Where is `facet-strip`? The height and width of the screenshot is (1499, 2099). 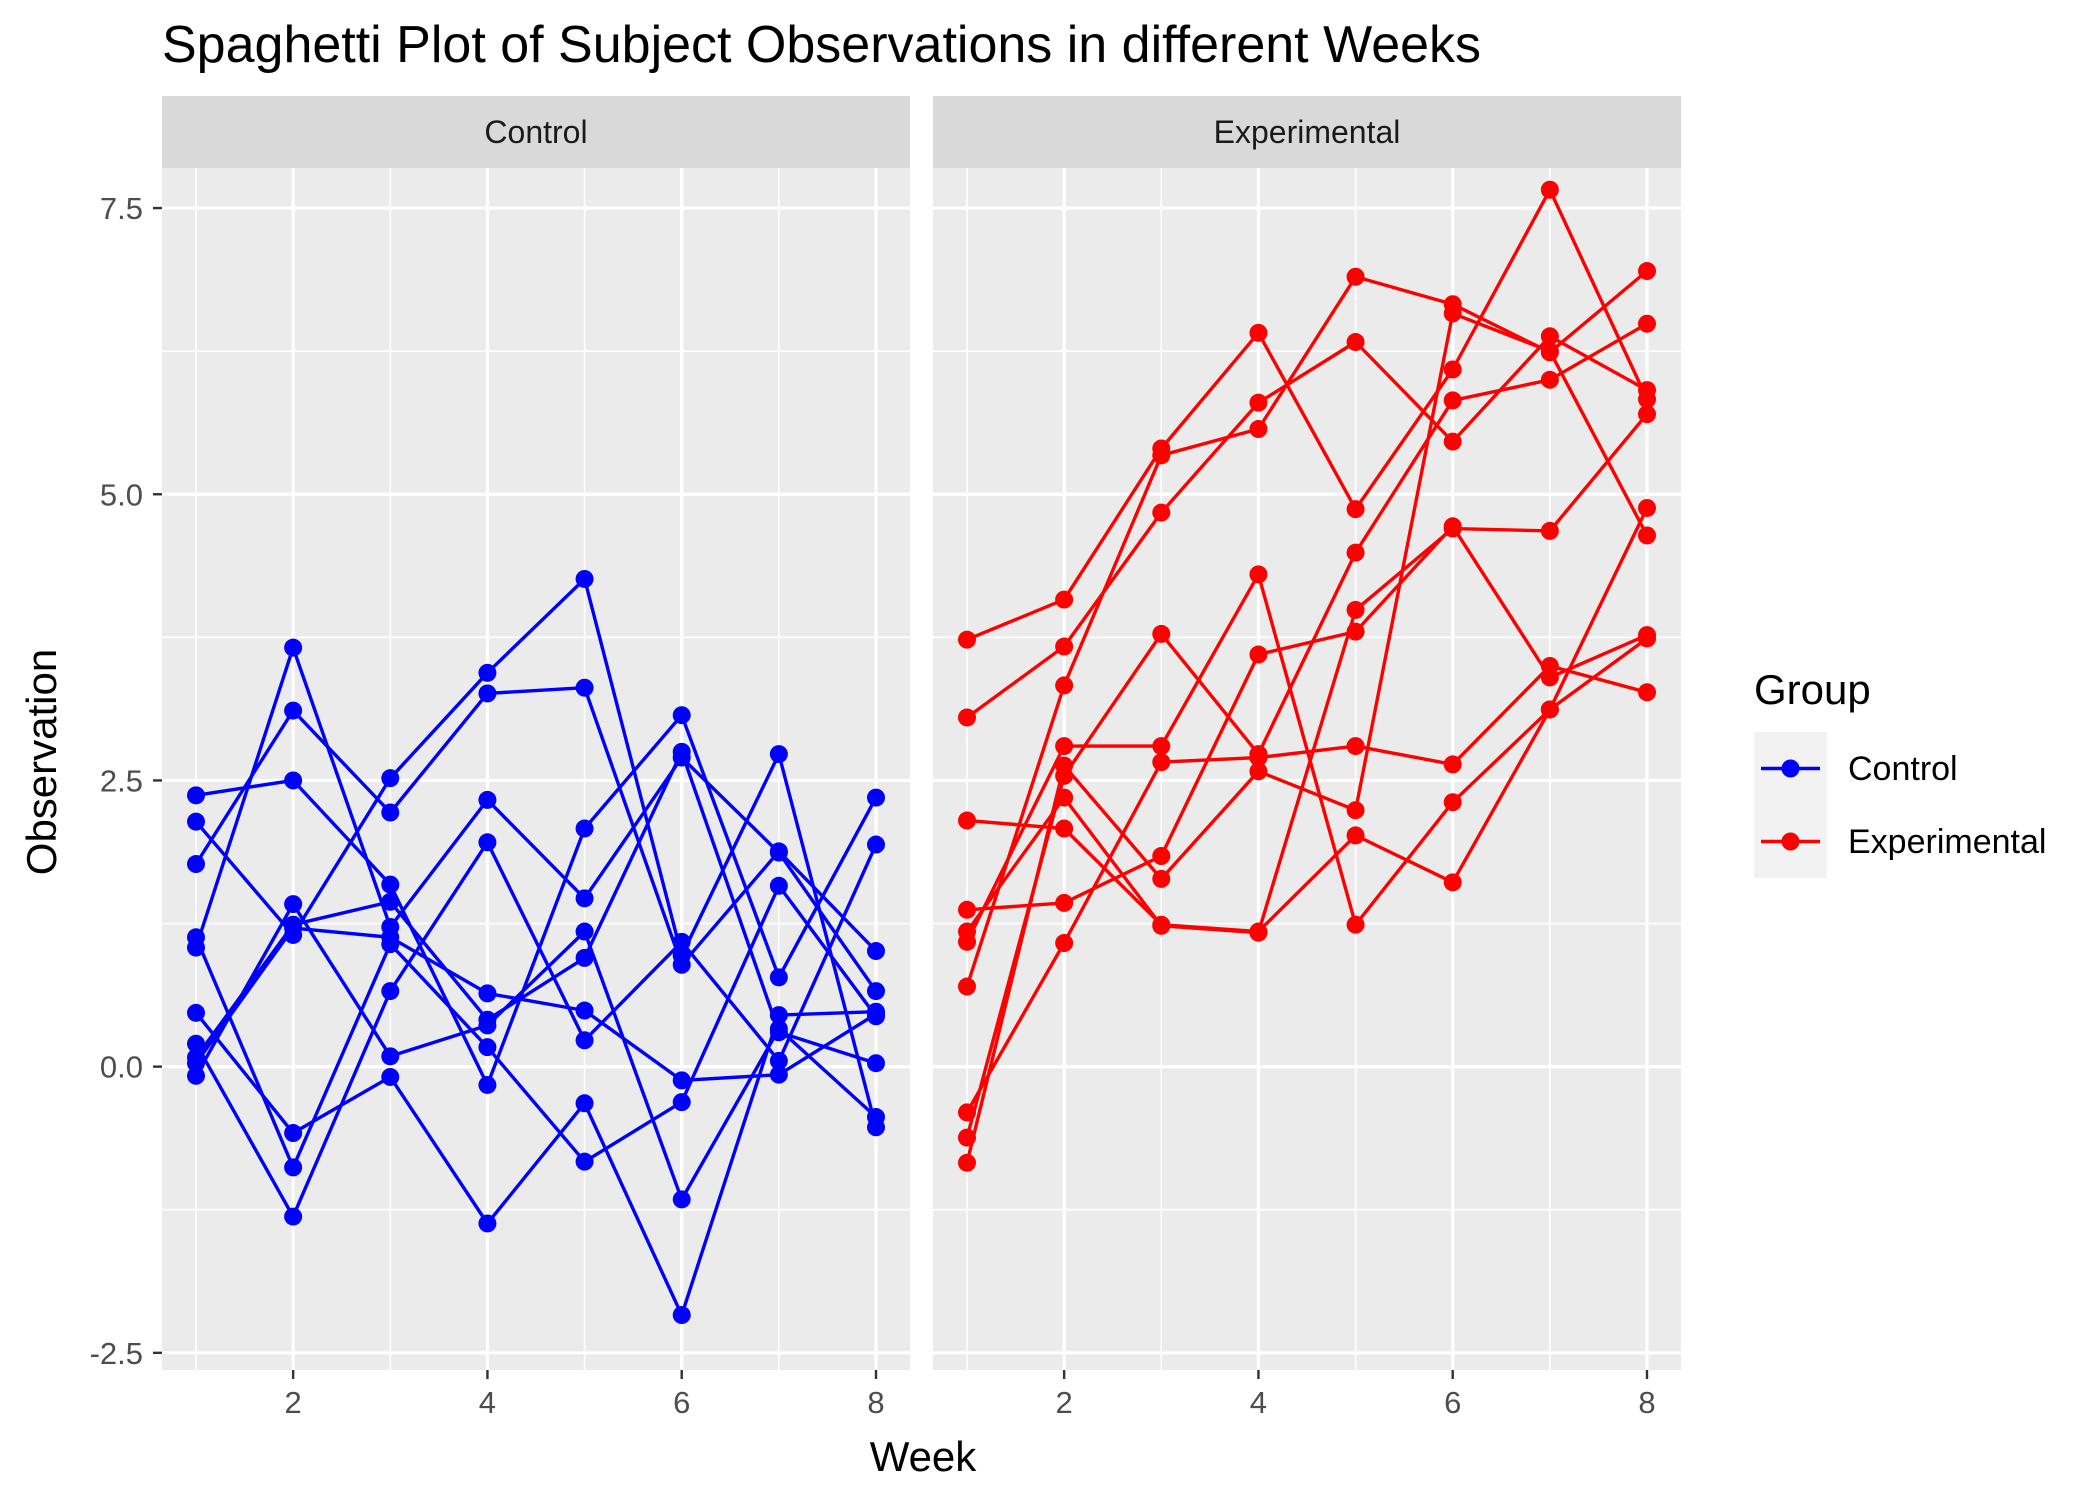 facet-strip is located at coordinates (536, 132).